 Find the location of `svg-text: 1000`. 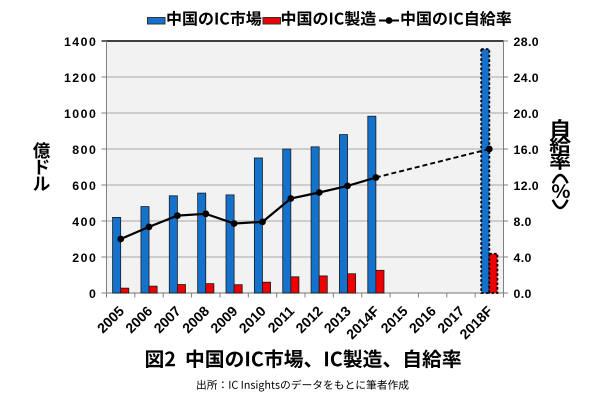

svg-text: 1000 is located at coordinates (80, 114).